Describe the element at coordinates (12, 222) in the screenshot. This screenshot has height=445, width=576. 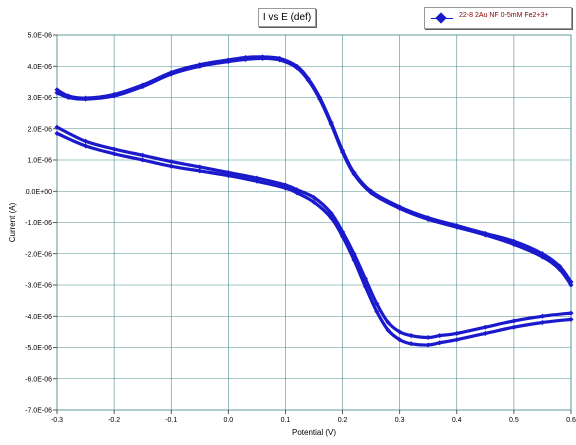
I see `y-axis-label: Current (A)` at that location.